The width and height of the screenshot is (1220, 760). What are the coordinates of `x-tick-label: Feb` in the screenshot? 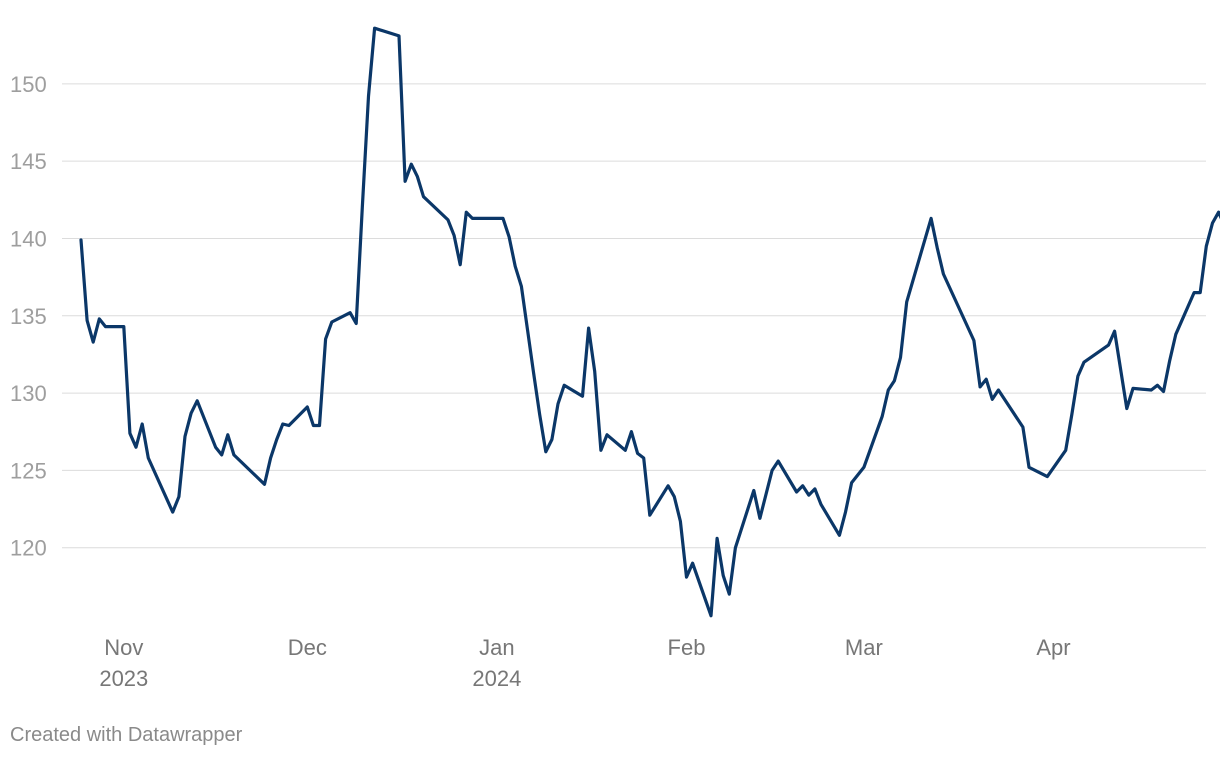 It's located at (687, 647).